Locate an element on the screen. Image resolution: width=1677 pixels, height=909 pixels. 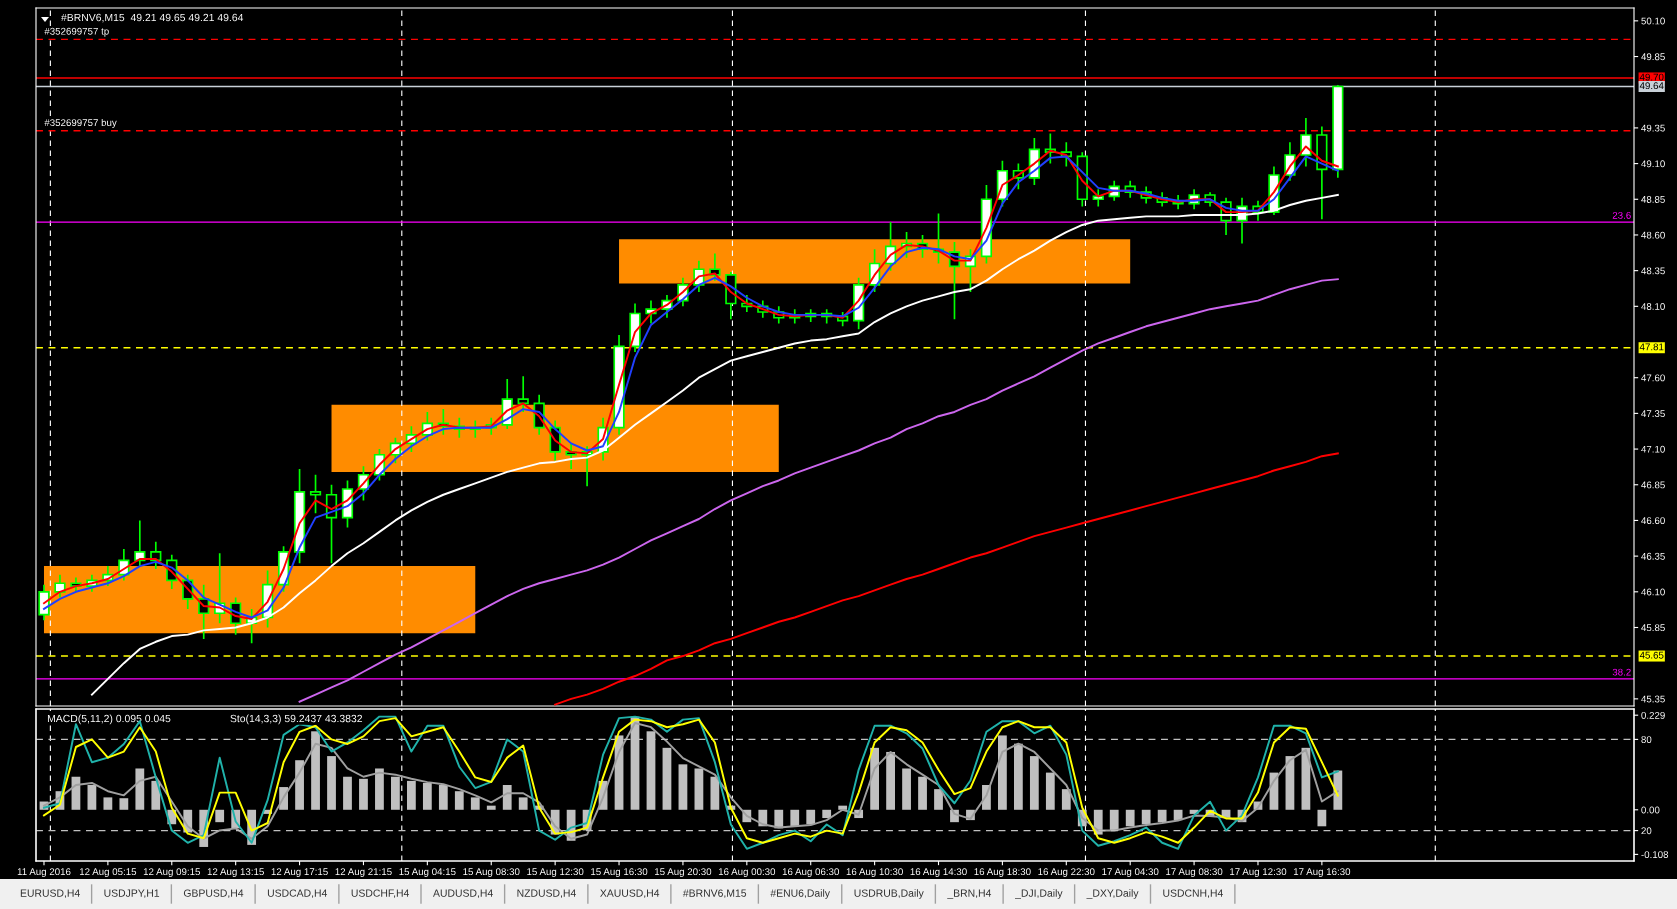
x-tick-label: 15 Aug 16:30 is located at coordinates (619, 873).